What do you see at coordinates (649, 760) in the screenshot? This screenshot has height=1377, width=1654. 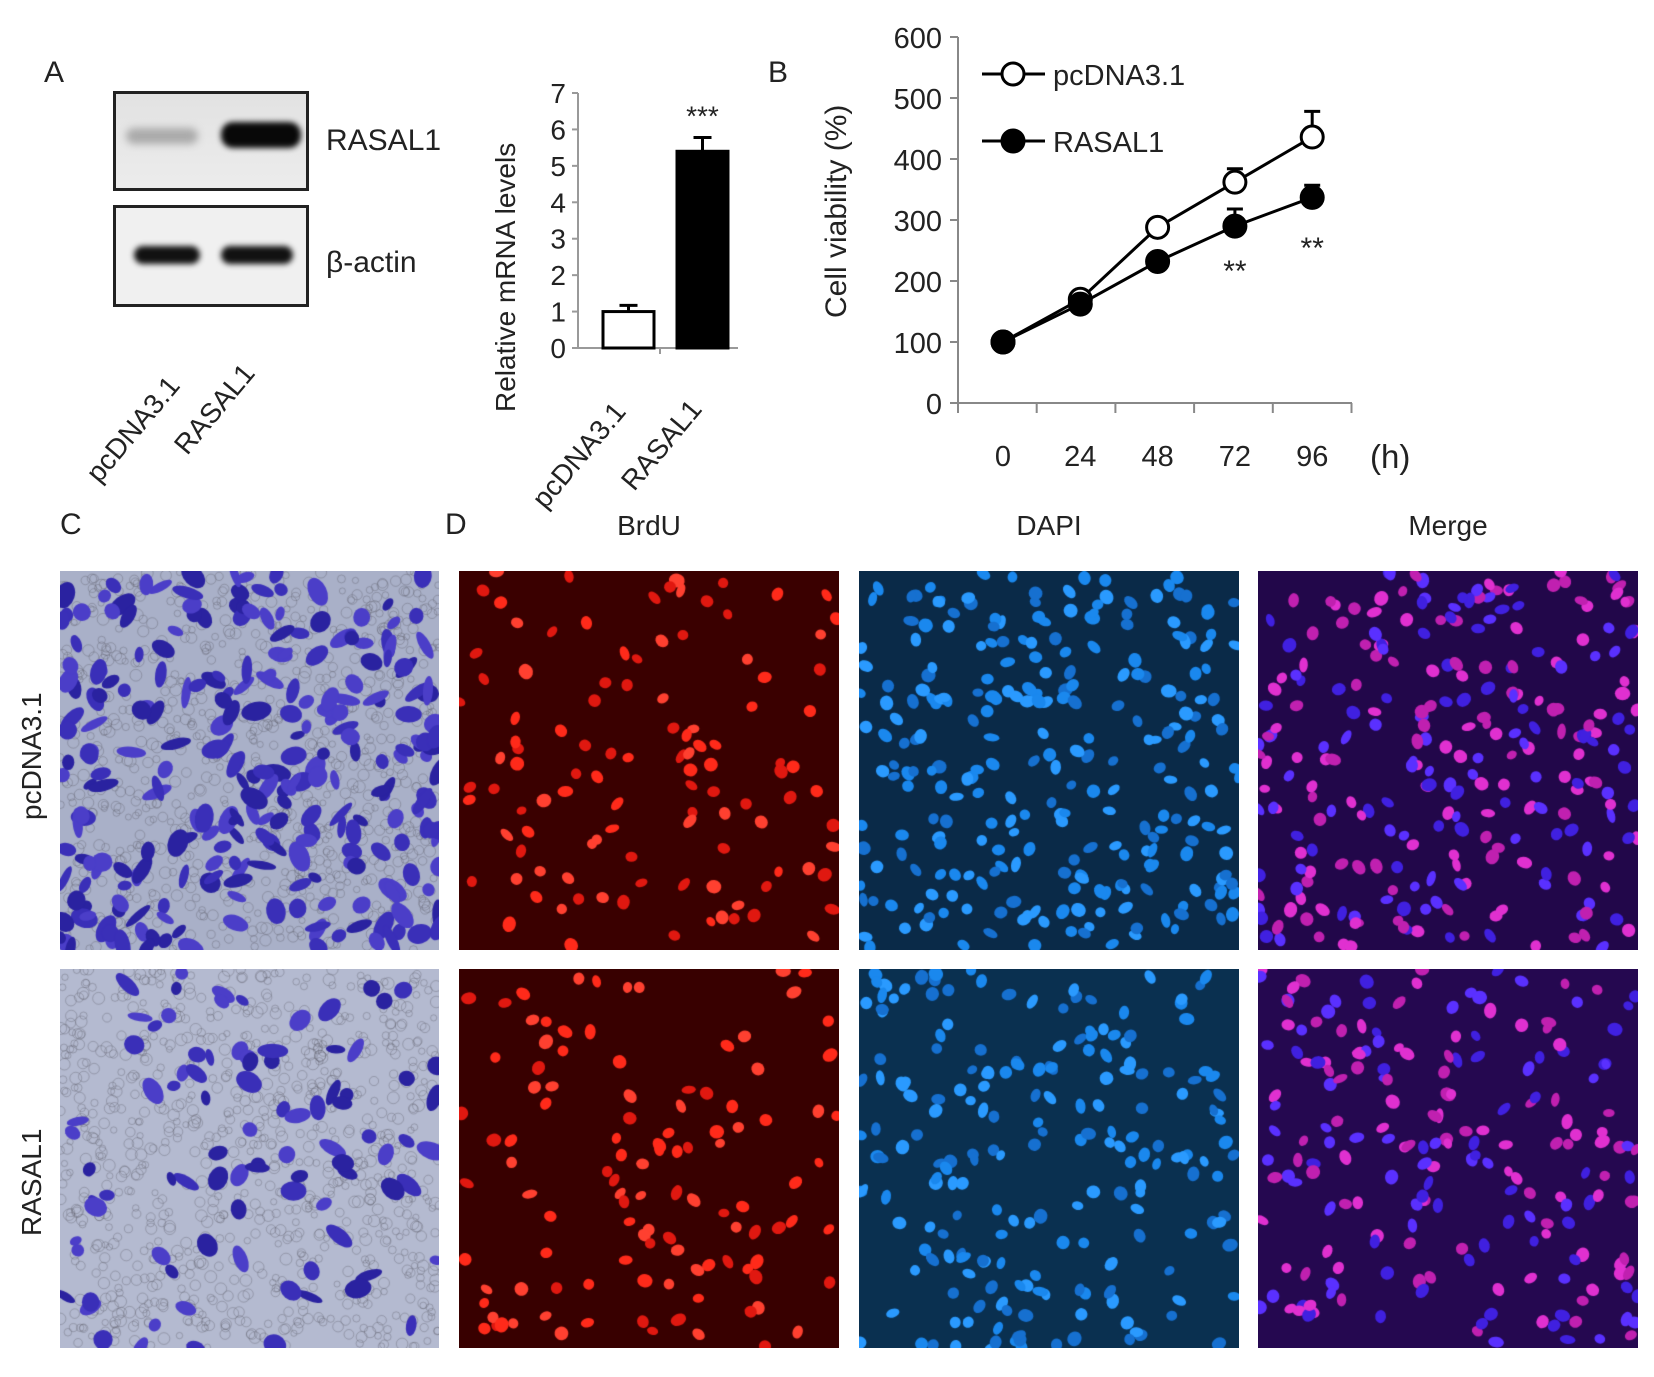 I see `brdu-image-pcdna` at bounding box center [649, 760].